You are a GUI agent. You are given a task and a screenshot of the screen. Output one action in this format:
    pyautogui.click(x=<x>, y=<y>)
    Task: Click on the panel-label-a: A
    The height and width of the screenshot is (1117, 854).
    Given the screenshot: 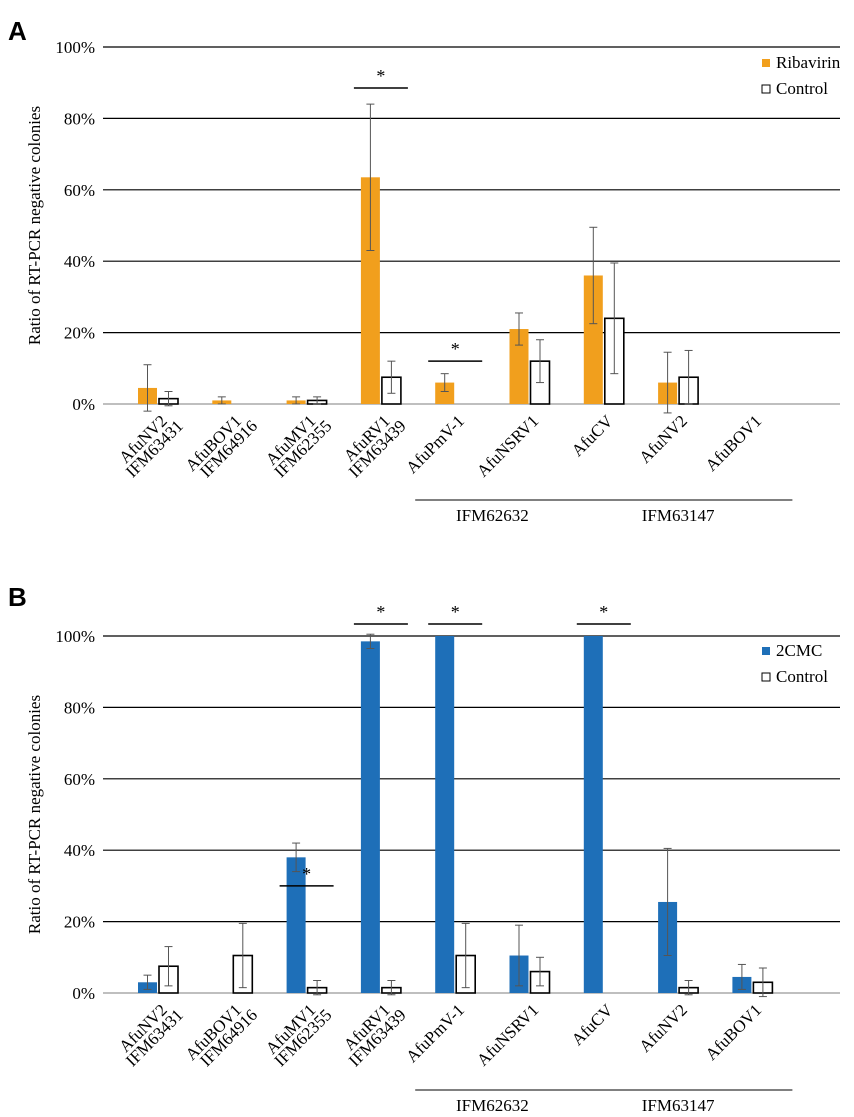 What is the action you would take?
    pyautogui.click(x=17, y=31)
    